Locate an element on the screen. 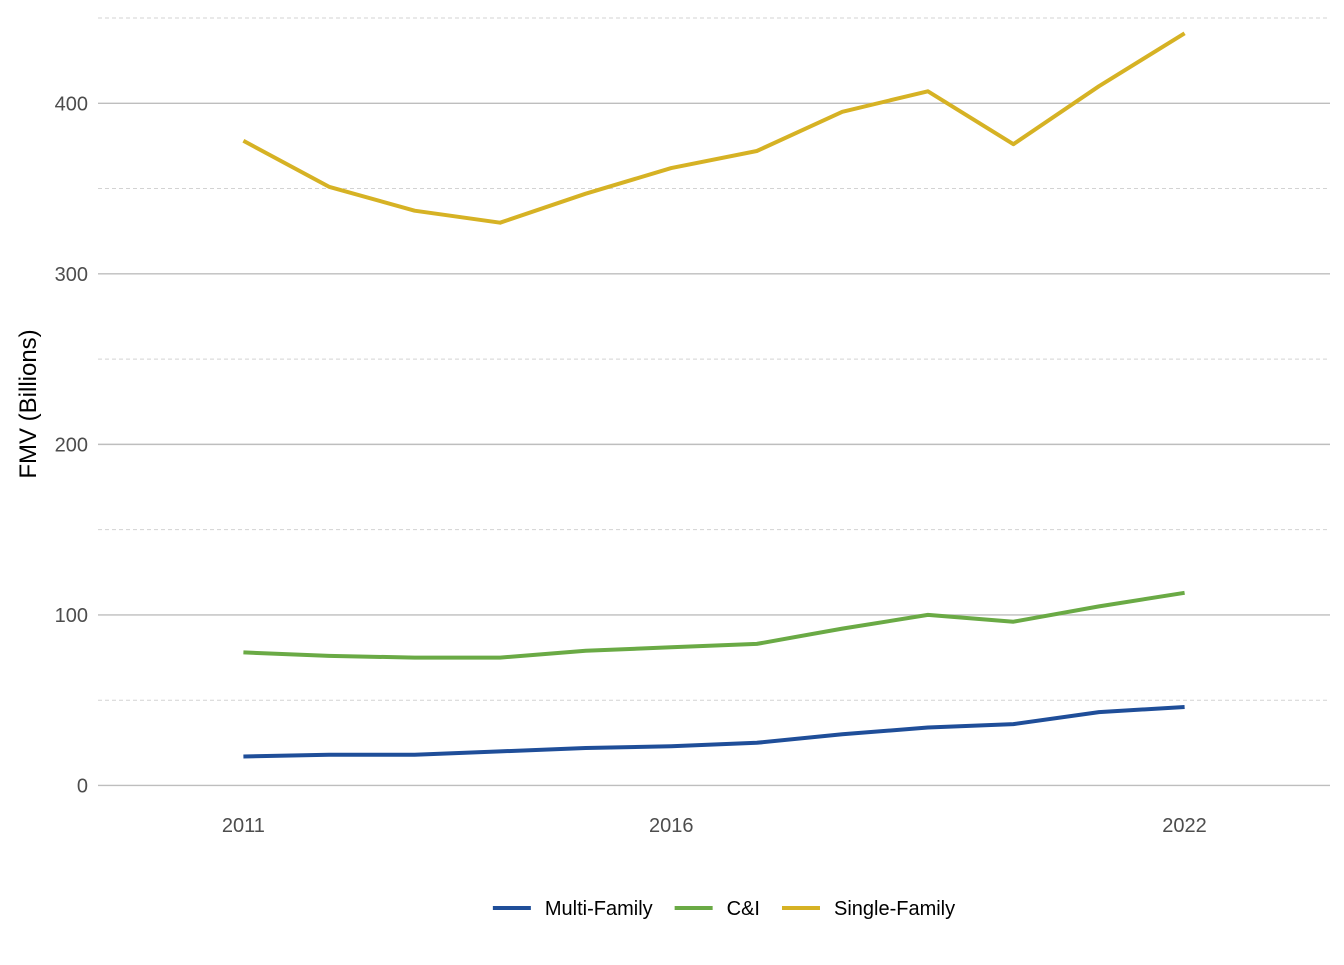 This screenshot has height=965, width=1344. x-tick-label: 2016 is located at coordinates (671, 826).